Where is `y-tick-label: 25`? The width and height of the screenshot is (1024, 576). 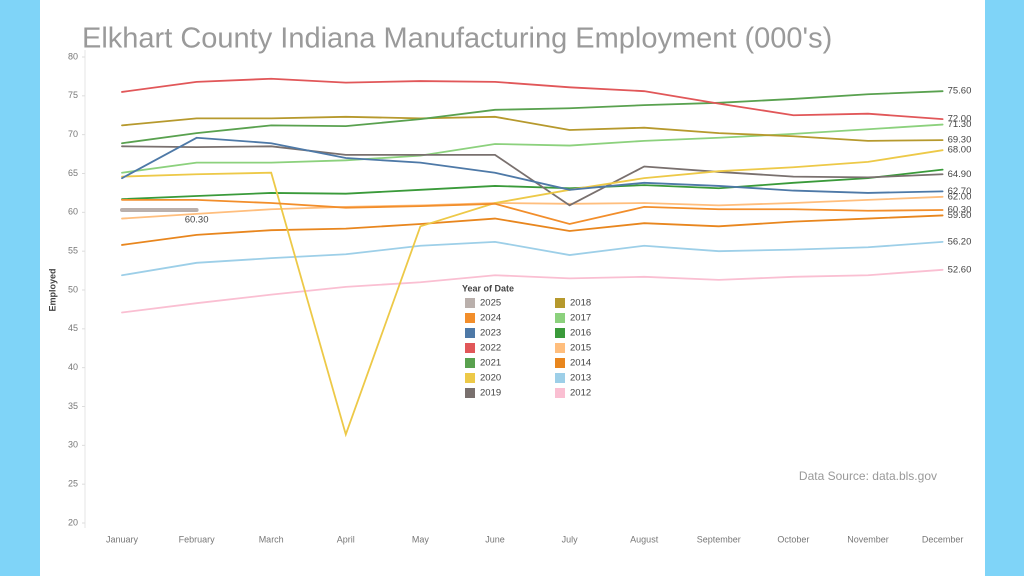 y-tick-label: 25 is located at coordinates (73, 484).